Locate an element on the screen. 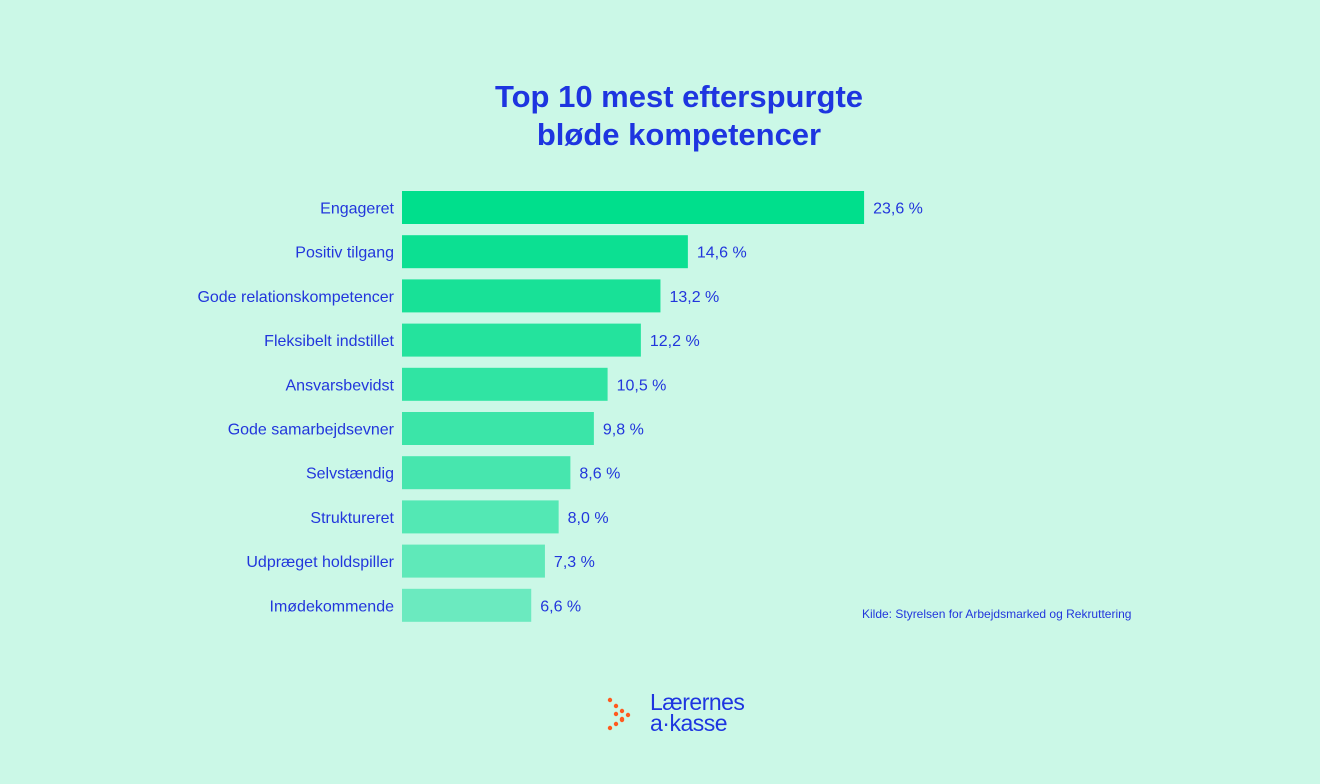  category-label: Selvstændig is located at coordinates (350, 474).